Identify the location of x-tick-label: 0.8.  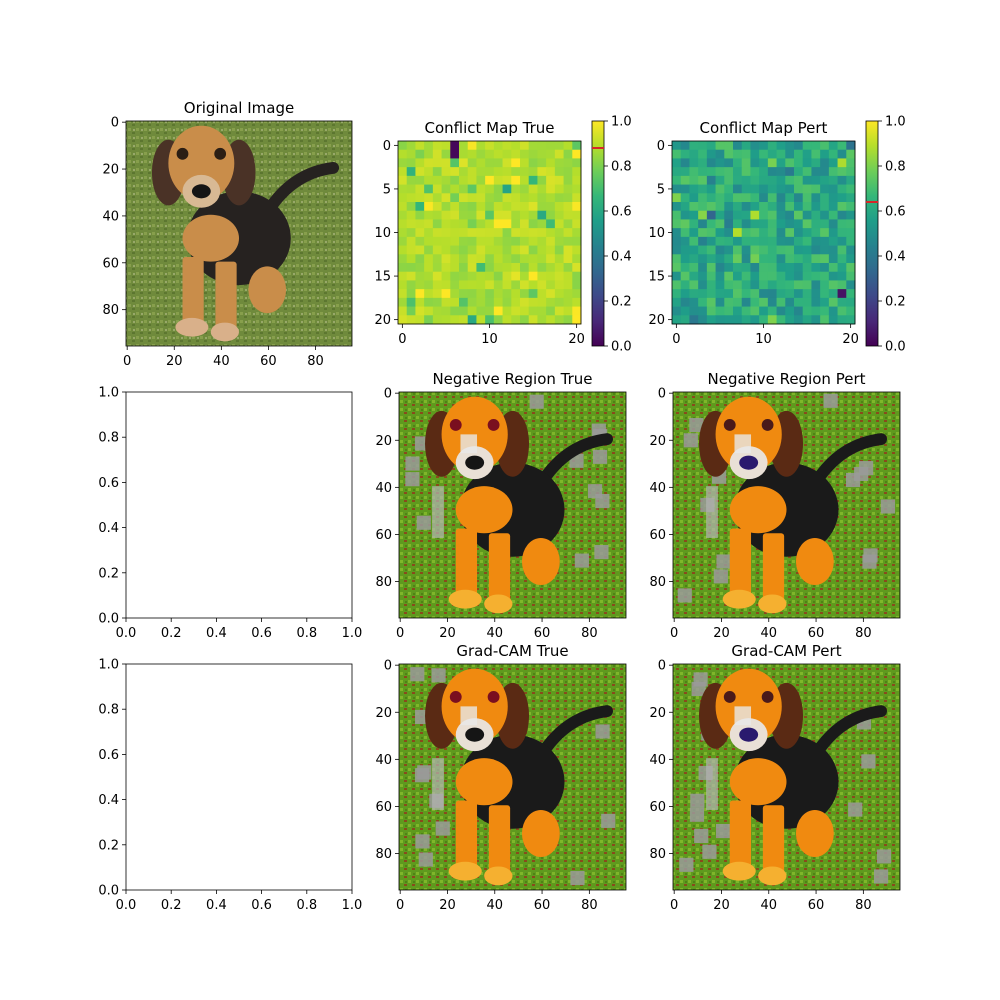
(306, 633).